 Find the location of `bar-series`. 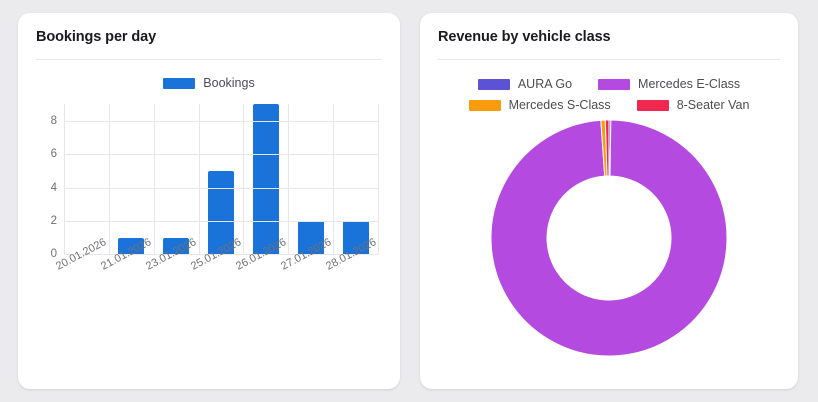

bar-series is located at coordinates (221, 179).